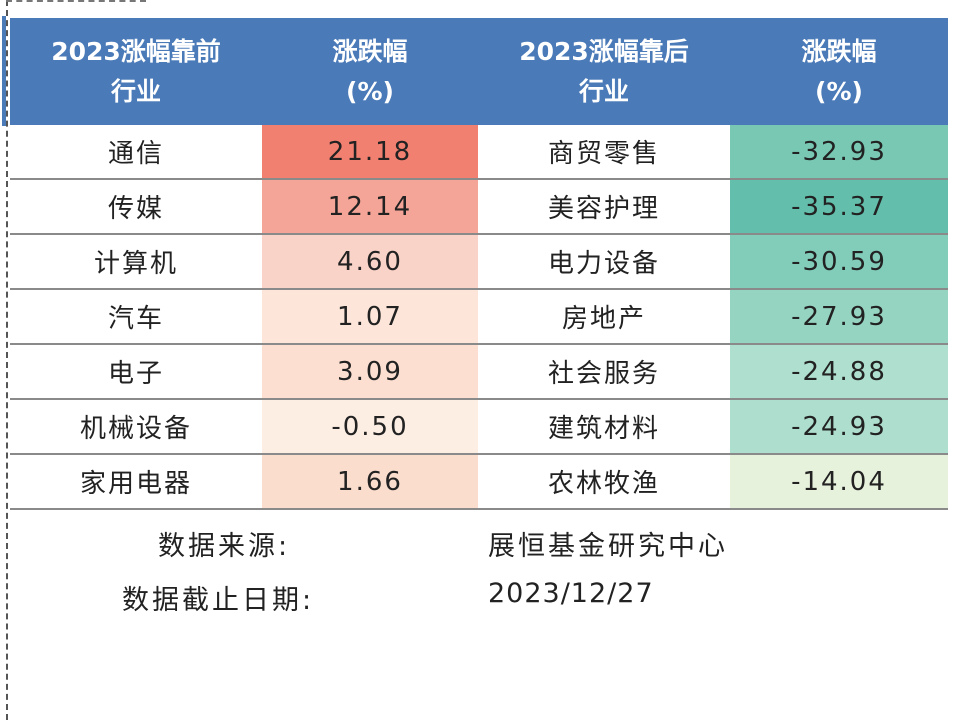 The width and height of the screenshot is (965, 720). I want to click on table-row: 汽车 1.07 房地产 -27.93, so click(479, 317).